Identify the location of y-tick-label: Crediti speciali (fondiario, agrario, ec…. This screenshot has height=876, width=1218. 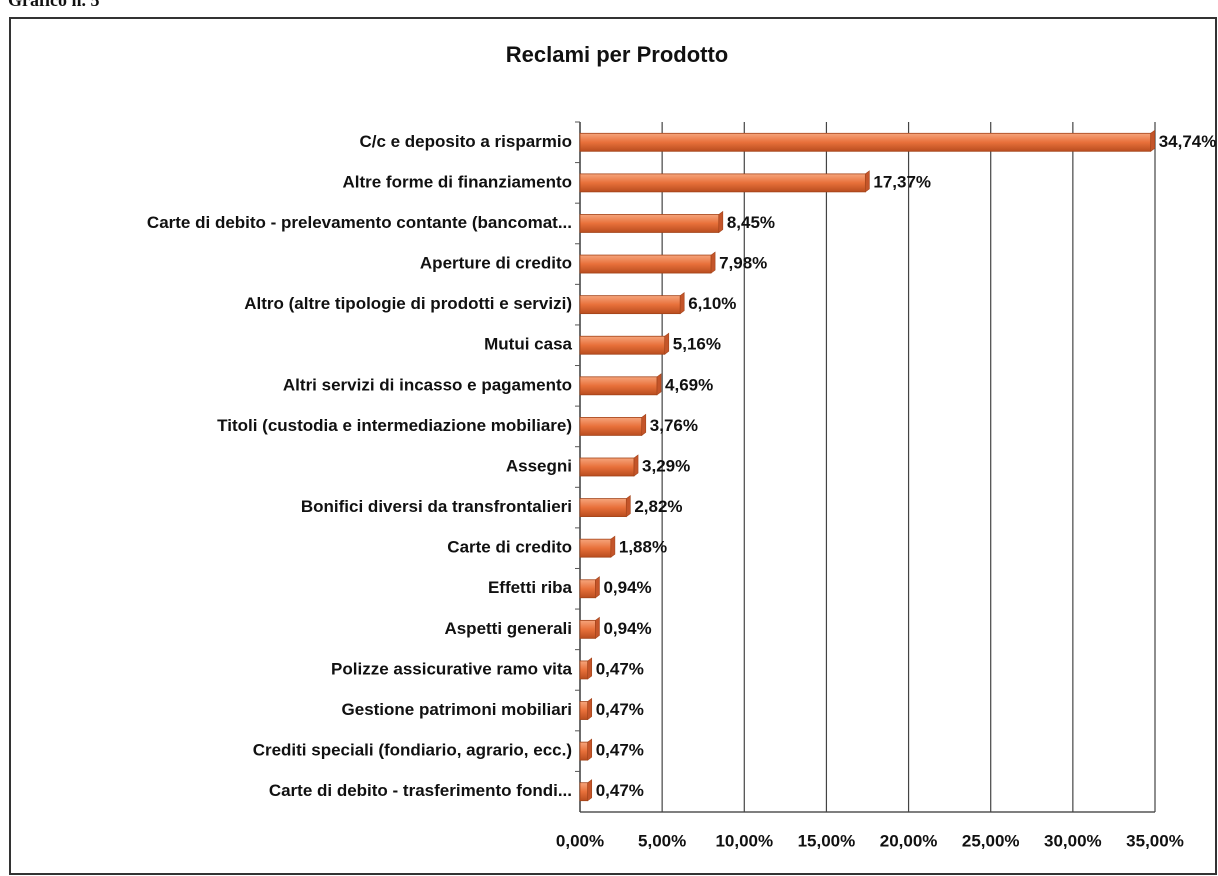
(412, 750).